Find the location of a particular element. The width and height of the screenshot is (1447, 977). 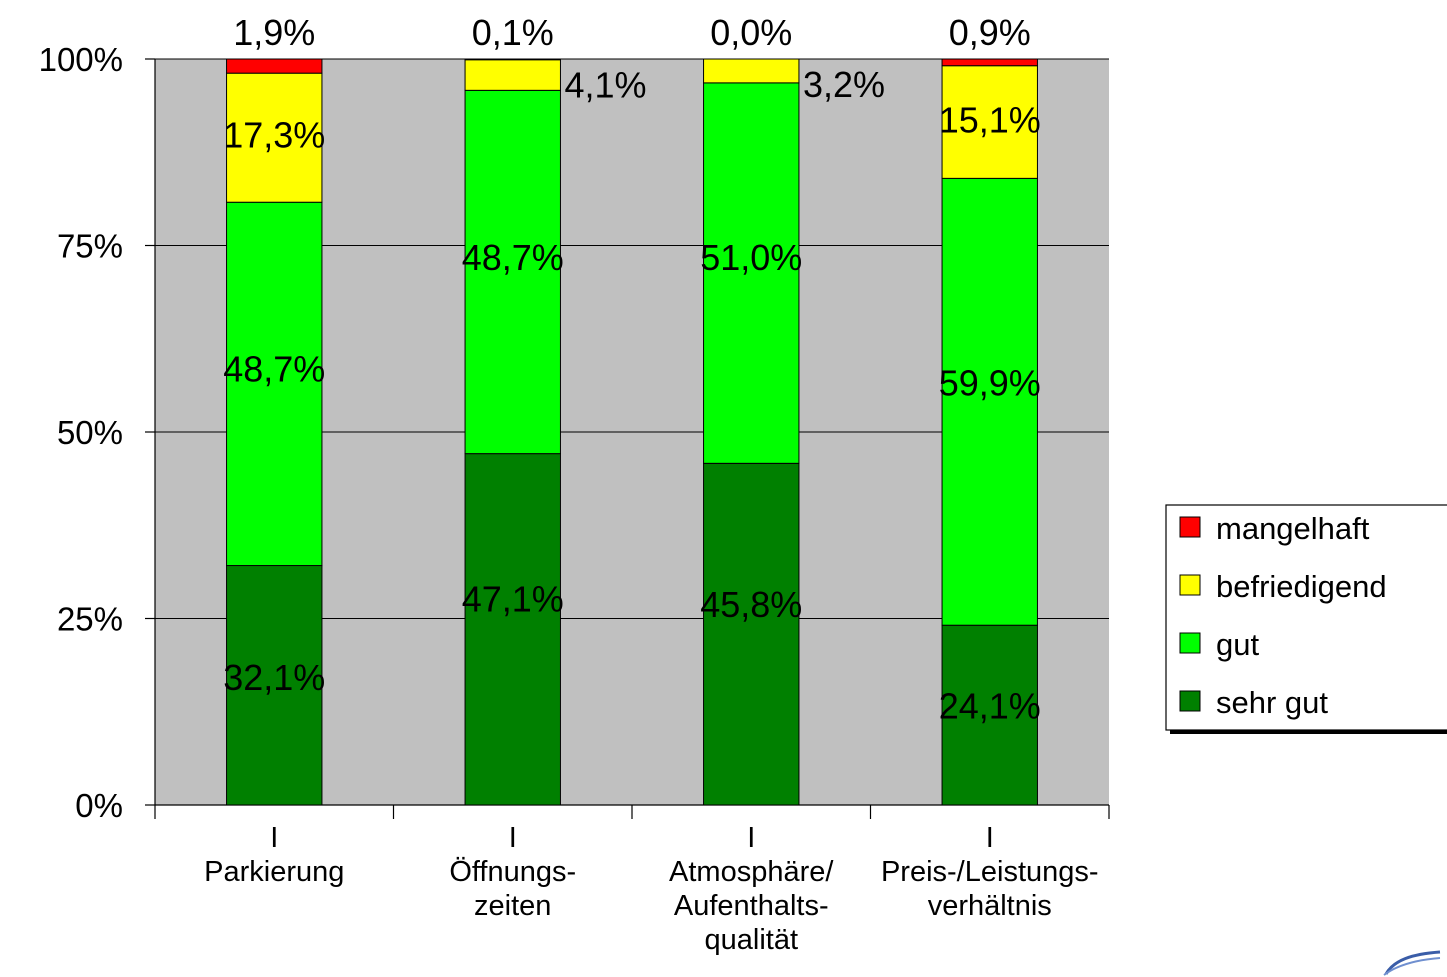

data-label-befriedigend: 3,2% is located at coordinates (844, 84).